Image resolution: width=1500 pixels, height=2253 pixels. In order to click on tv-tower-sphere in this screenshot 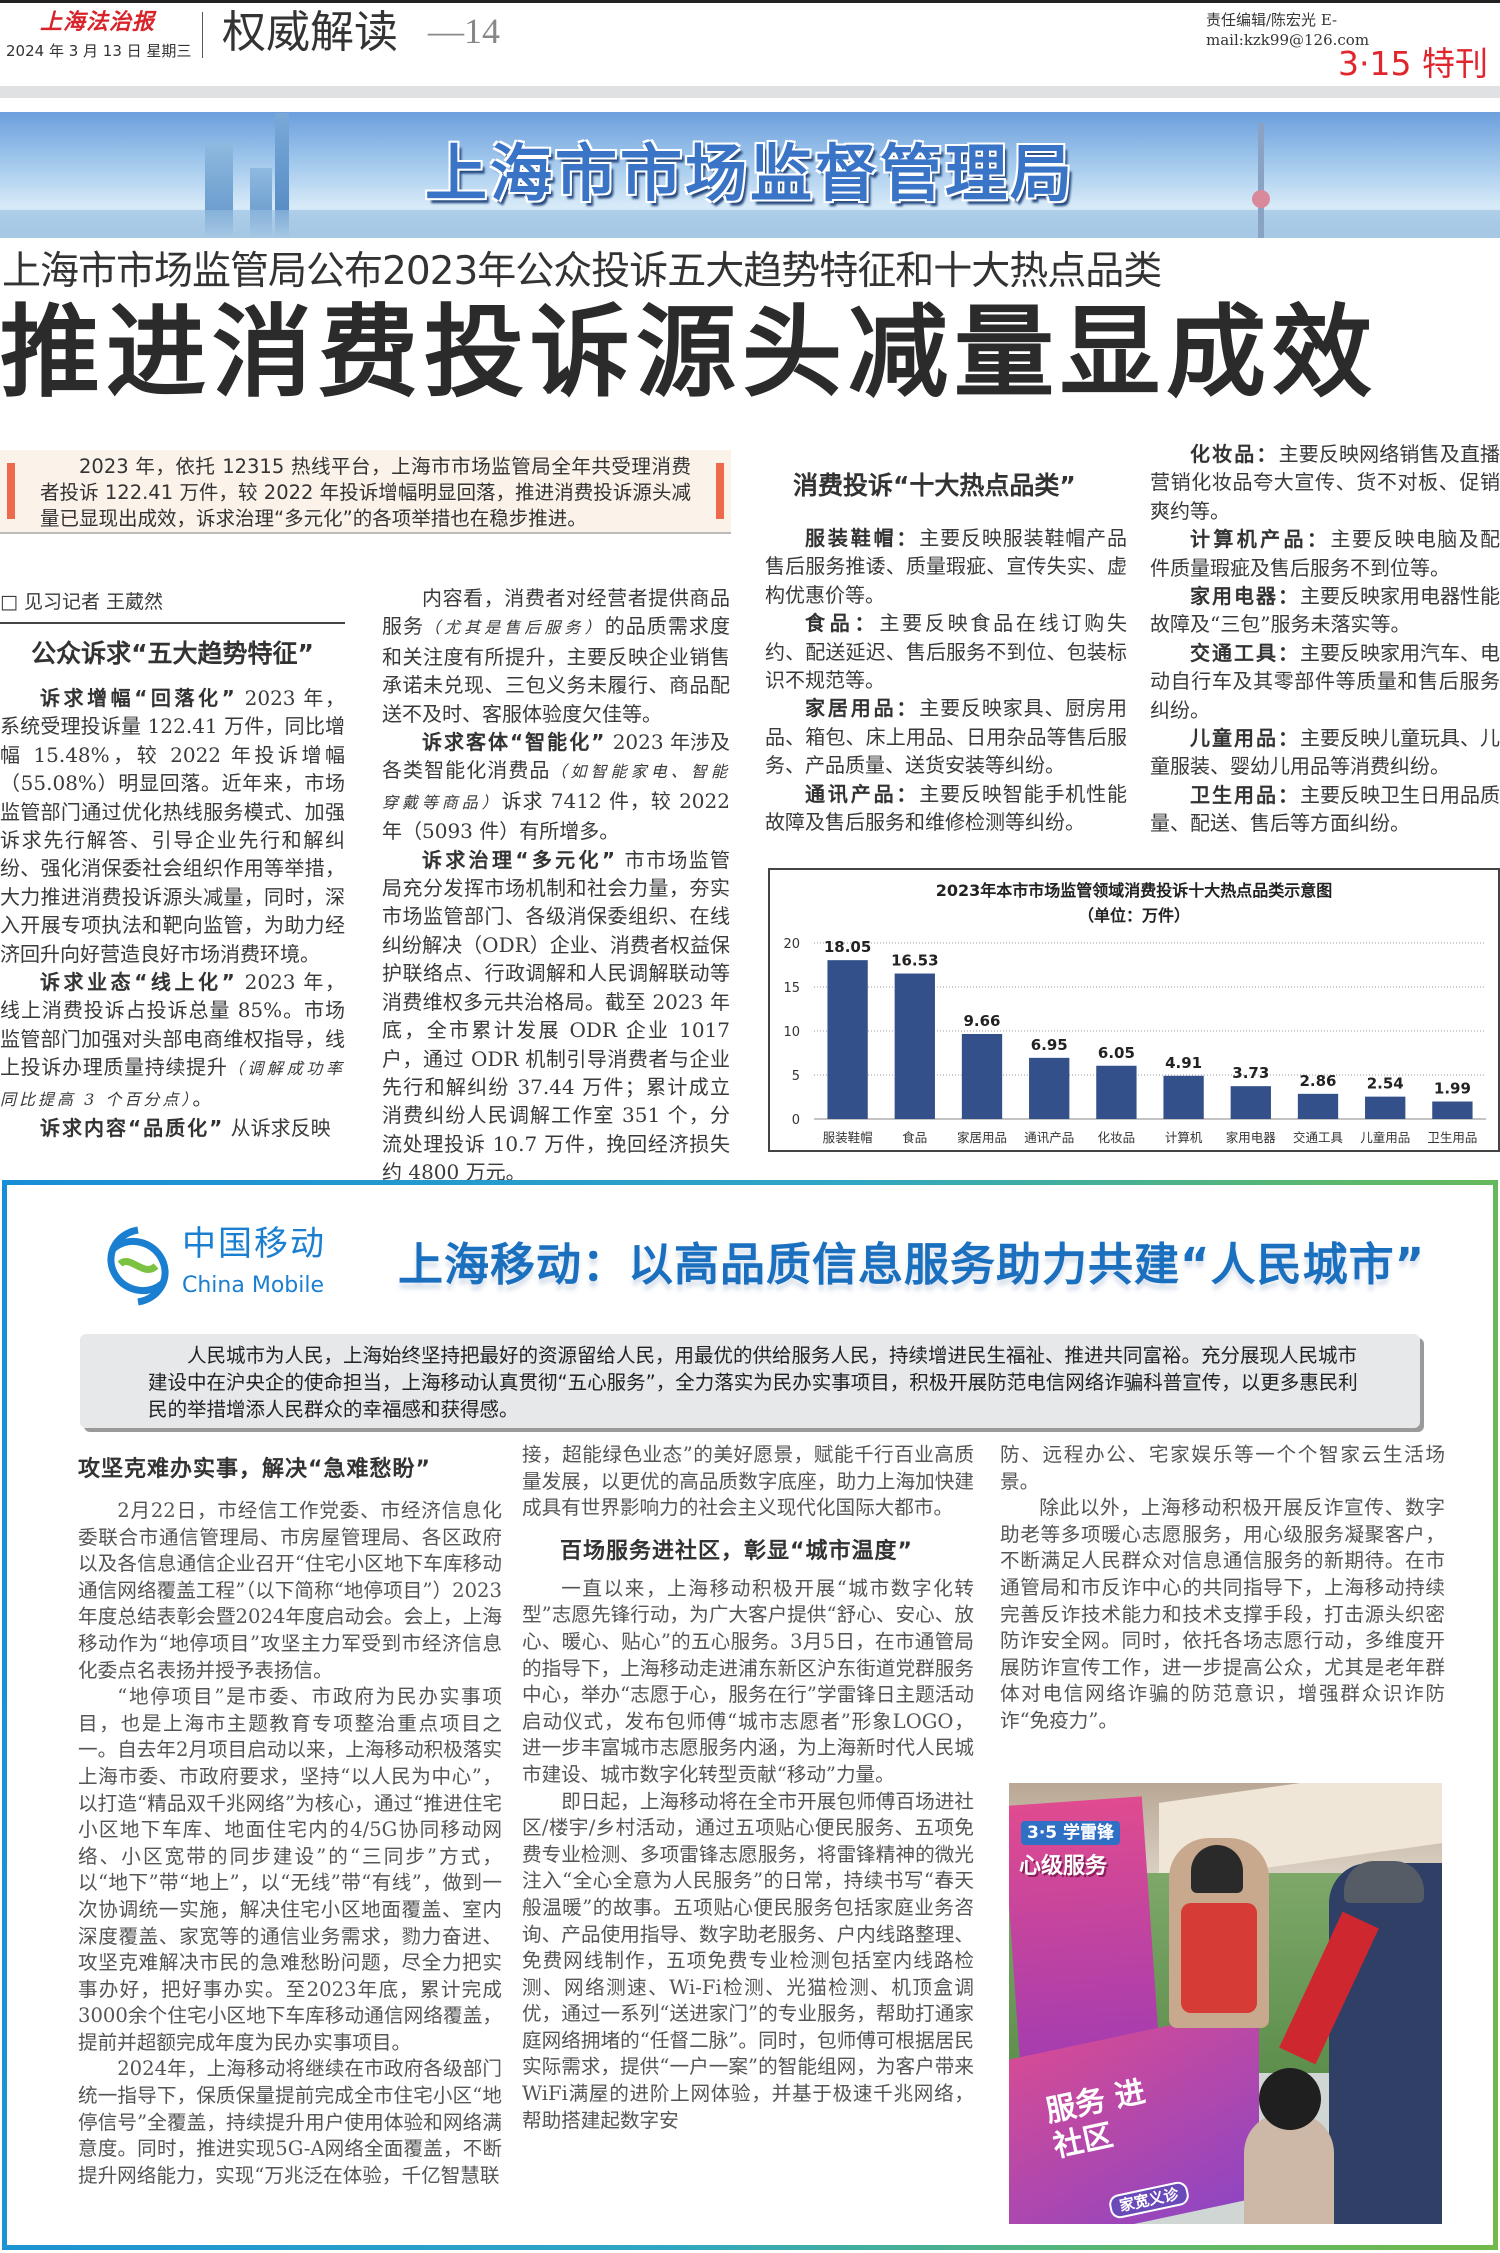, I will do `click(1261, 199)`.